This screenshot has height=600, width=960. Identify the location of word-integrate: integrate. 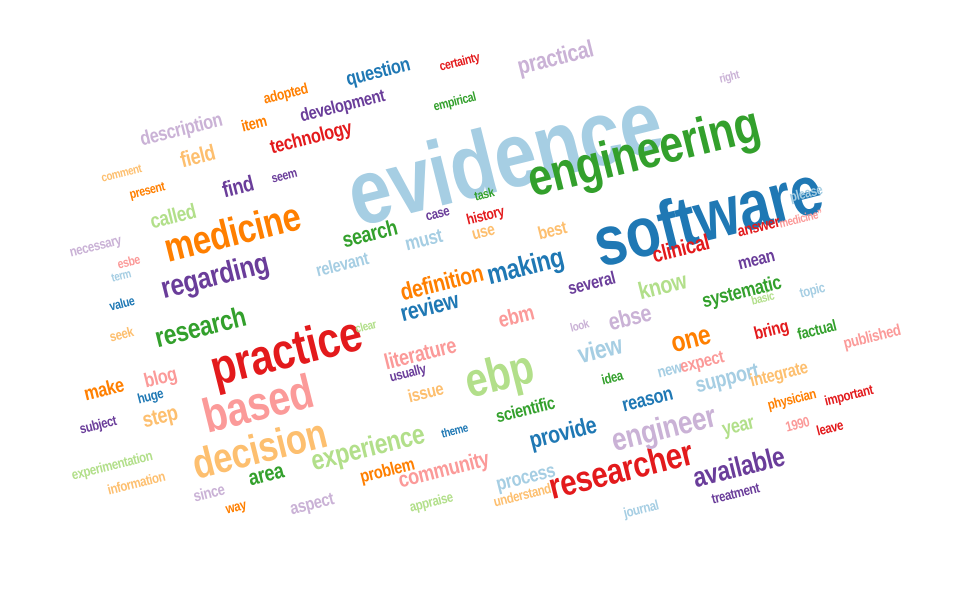
(778, 373).